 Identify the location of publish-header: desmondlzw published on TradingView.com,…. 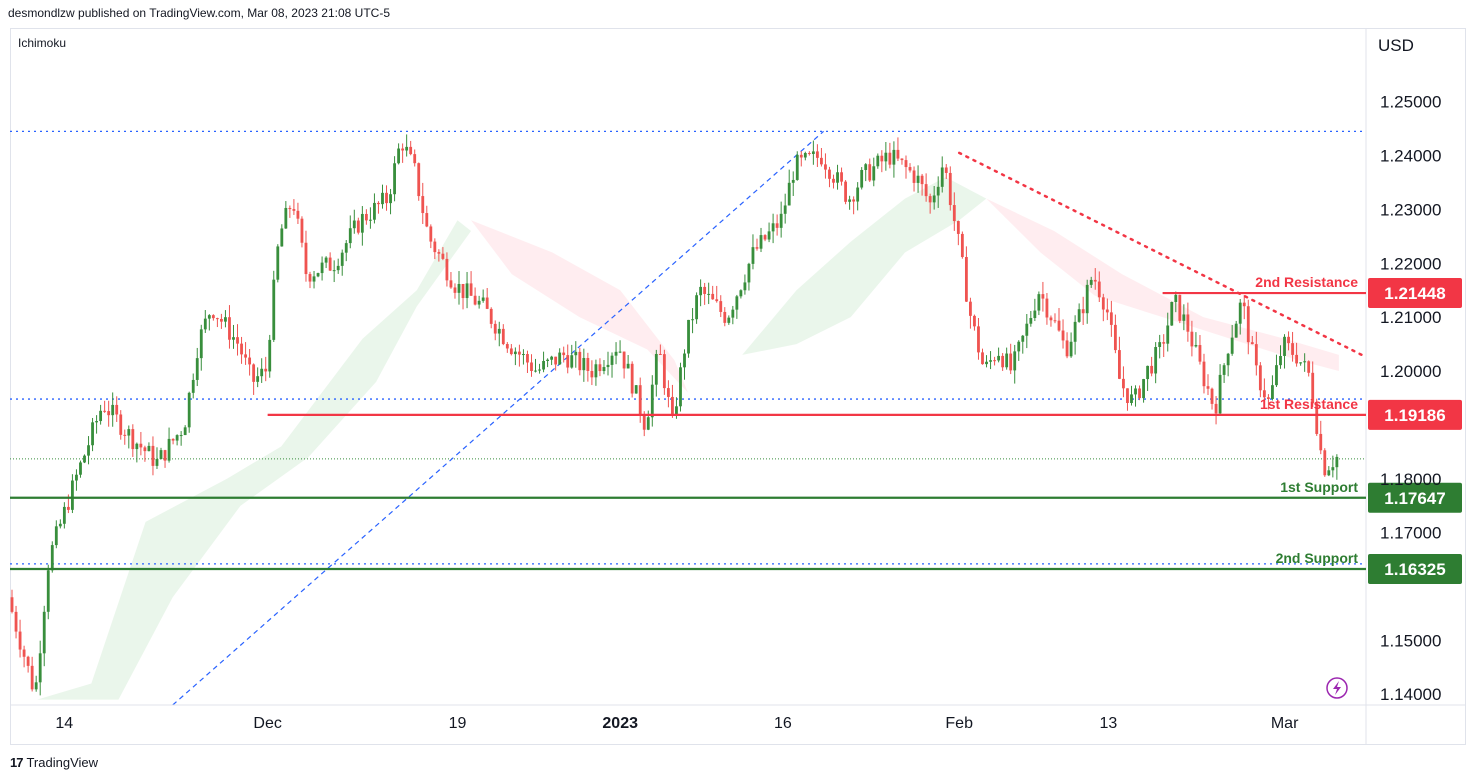
(199, 13).